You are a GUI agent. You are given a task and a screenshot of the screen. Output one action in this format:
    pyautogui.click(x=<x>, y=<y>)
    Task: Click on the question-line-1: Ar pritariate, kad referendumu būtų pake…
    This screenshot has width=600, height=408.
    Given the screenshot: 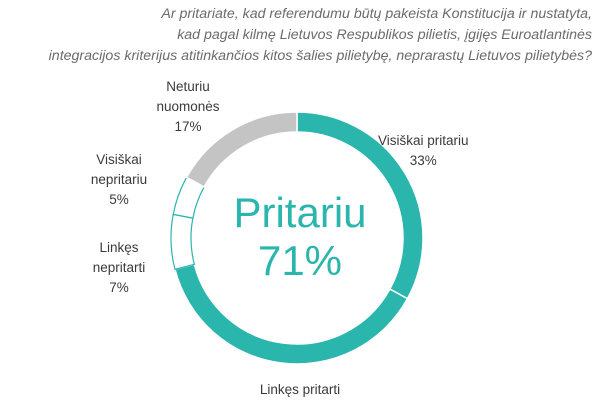 What is the action you would take?
    pyautogui.click(x=376, y=14)
    